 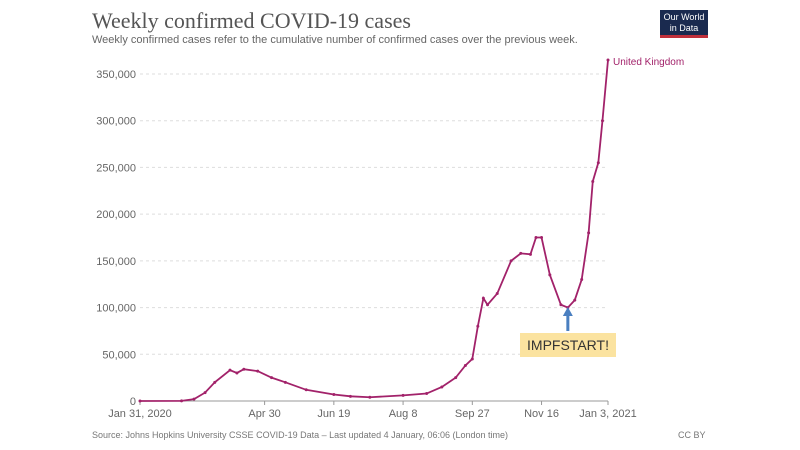 What do you see at coordinates (140, 414) in the screenshot?
I see `x-tick-label: Jan 31, 2020` at bounding box center [140, 414].